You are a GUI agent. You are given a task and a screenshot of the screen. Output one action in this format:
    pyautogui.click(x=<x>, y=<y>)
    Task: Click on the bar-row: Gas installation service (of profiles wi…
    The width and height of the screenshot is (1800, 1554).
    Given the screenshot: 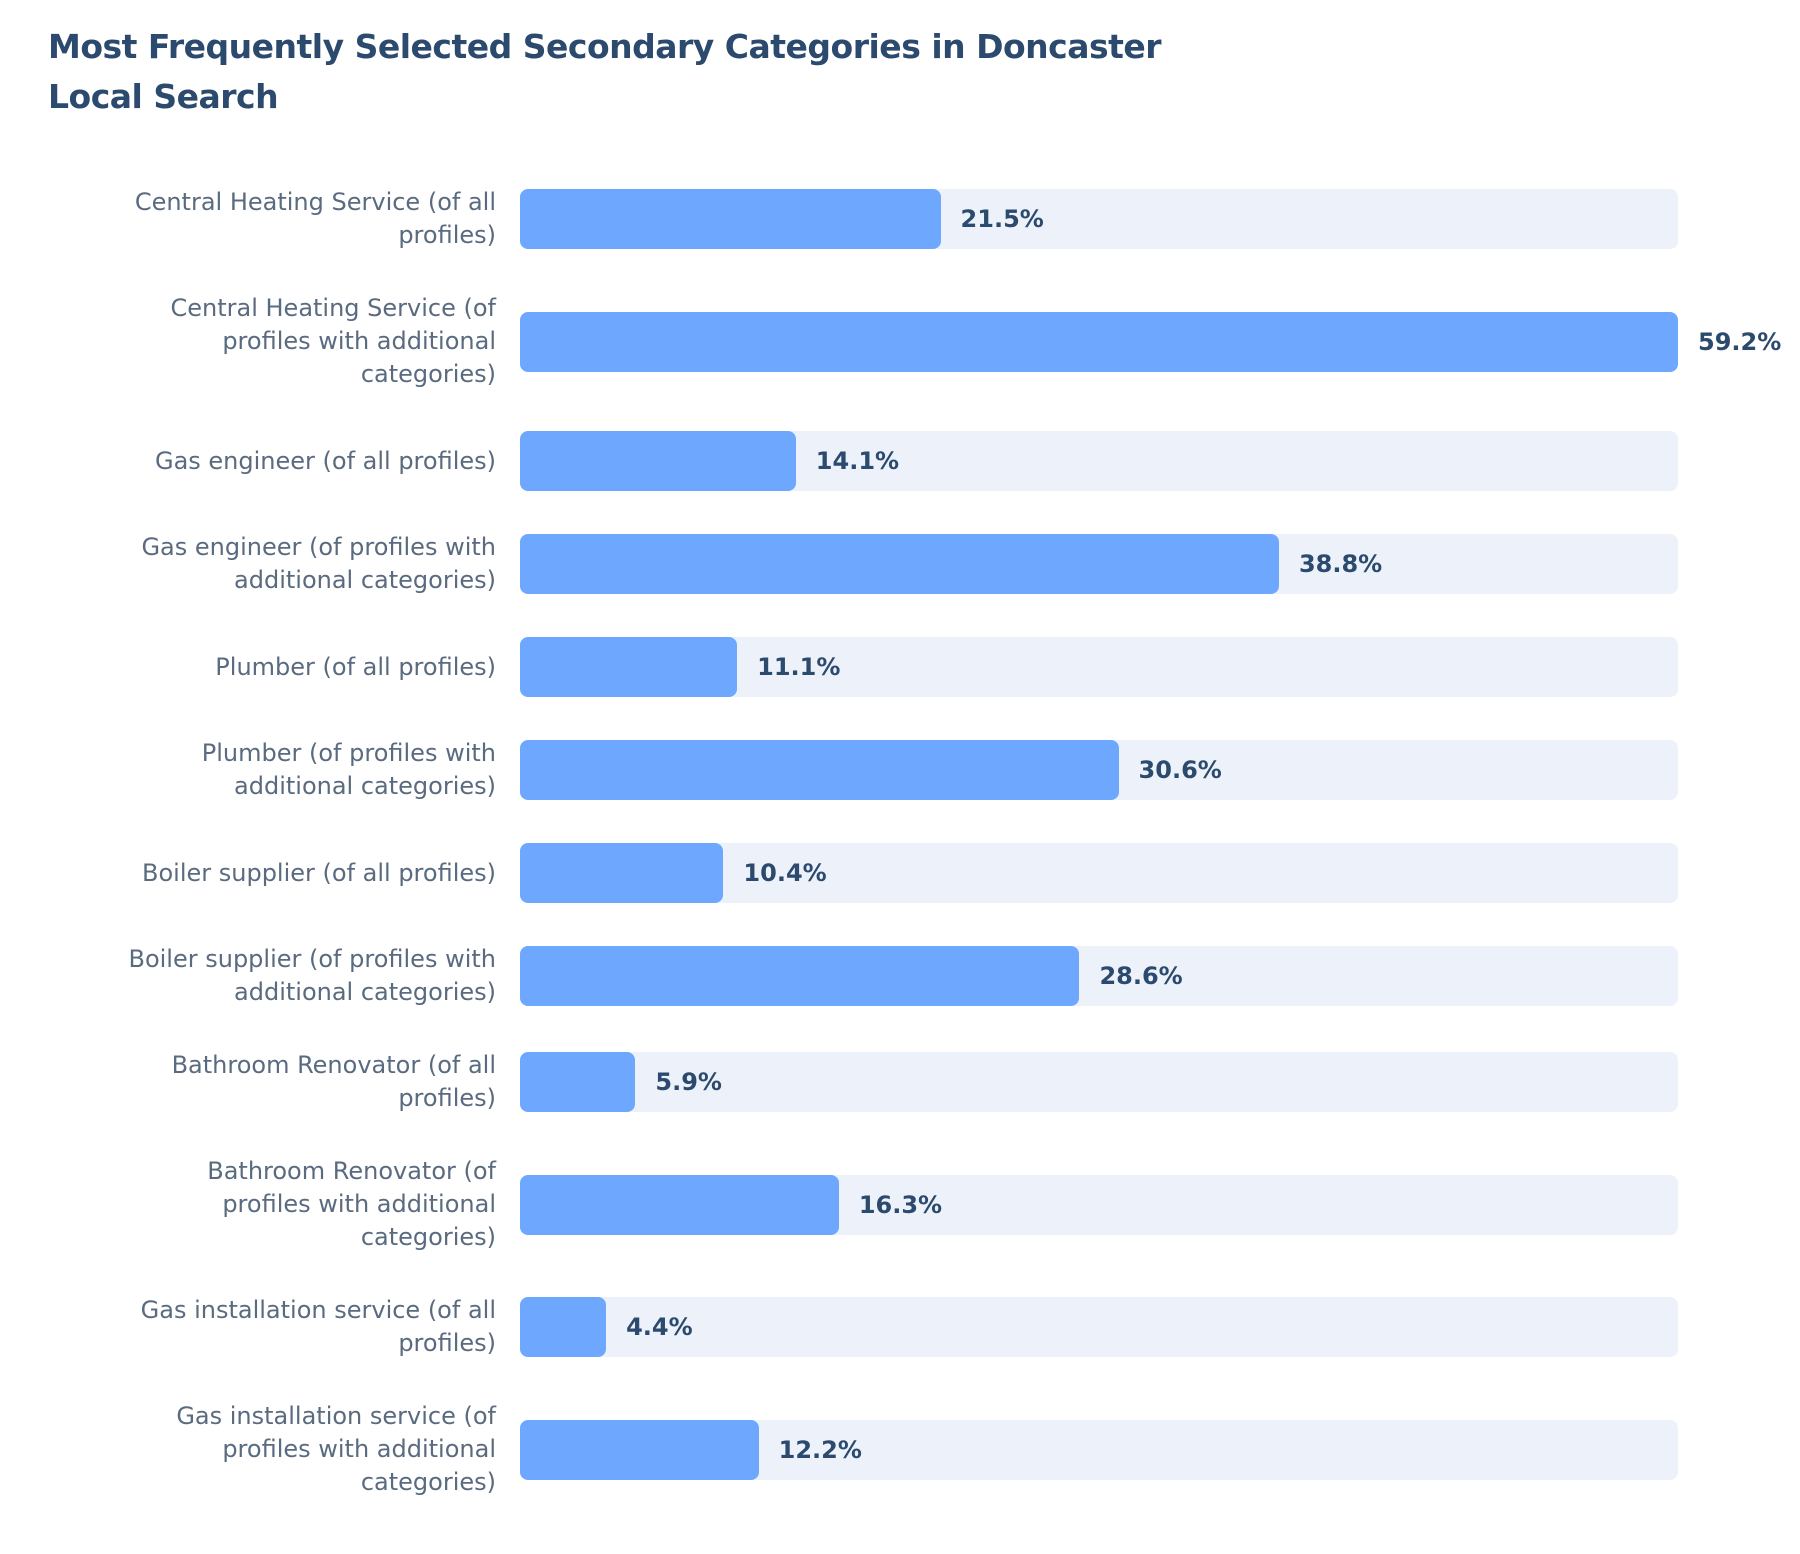 What is the action you would take?
    pyautogui.click(x=900, y=1449)
    